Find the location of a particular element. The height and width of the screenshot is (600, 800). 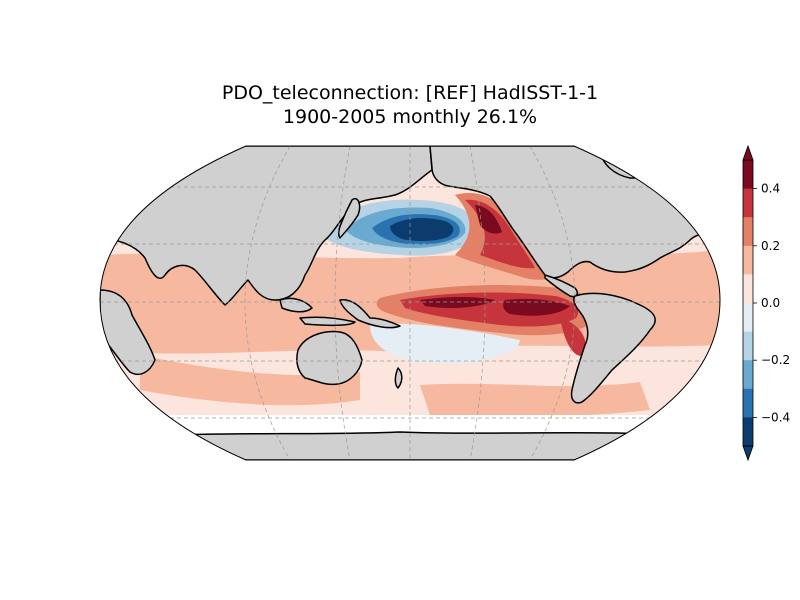

japan-landmass is located at coordinates (349, 218).